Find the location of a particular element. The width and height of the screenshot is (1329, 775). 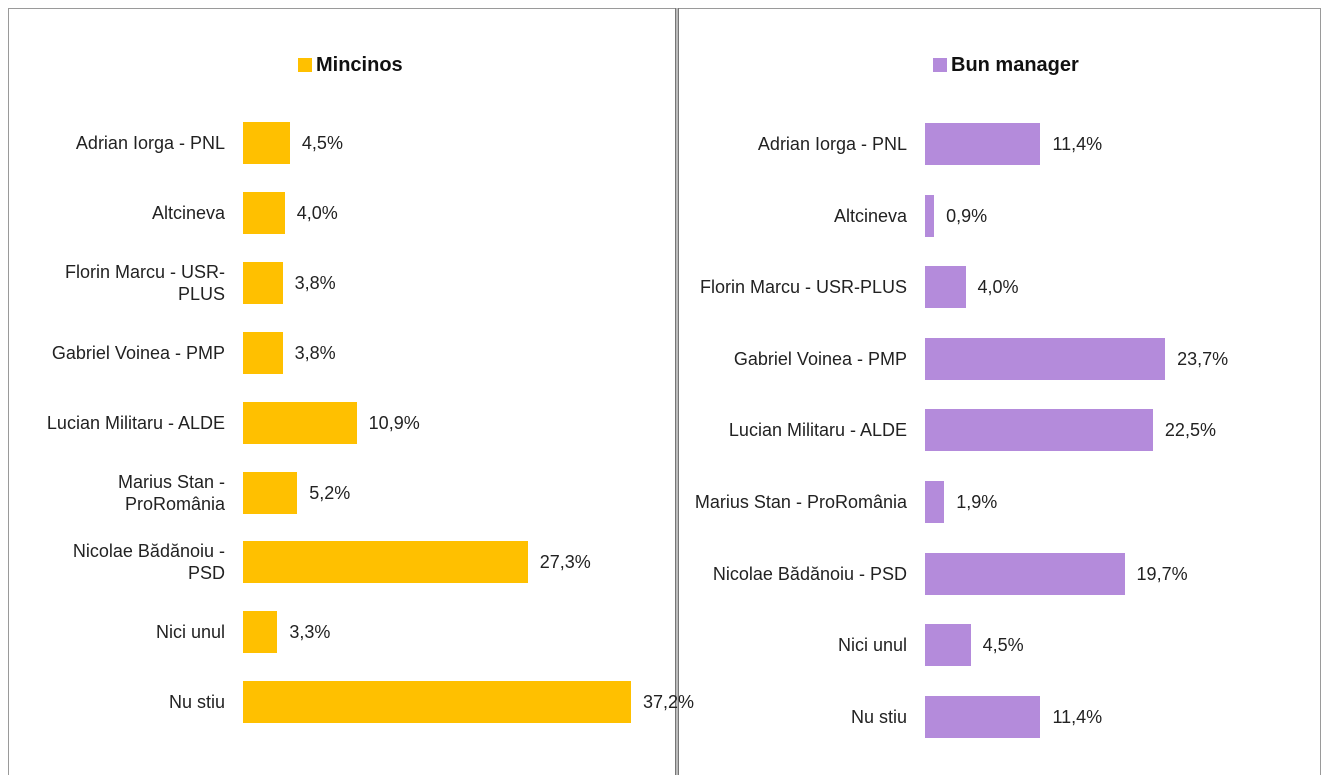

legend: Bun manager is located at coordinates (1006, 65).